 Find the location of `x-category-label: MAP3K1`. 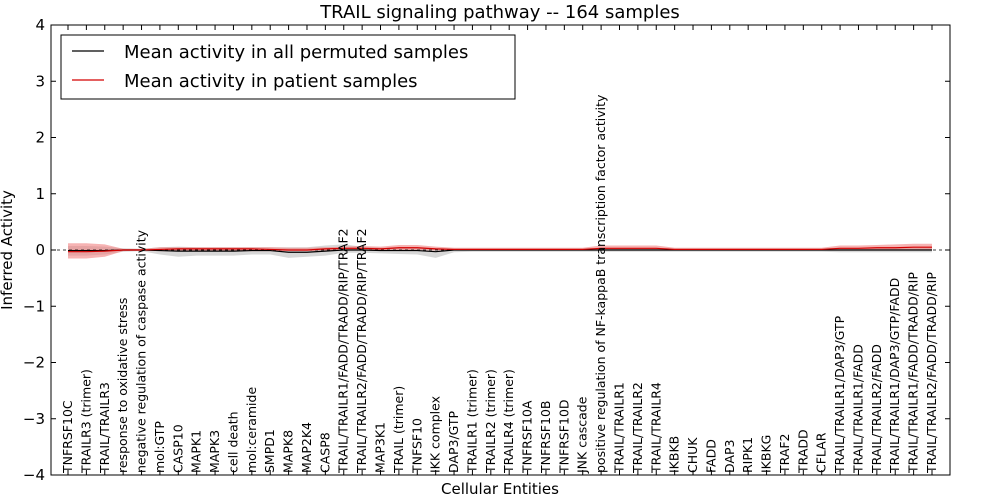

x-category-label: MAP3K1 is located at coordinates (380, 447).